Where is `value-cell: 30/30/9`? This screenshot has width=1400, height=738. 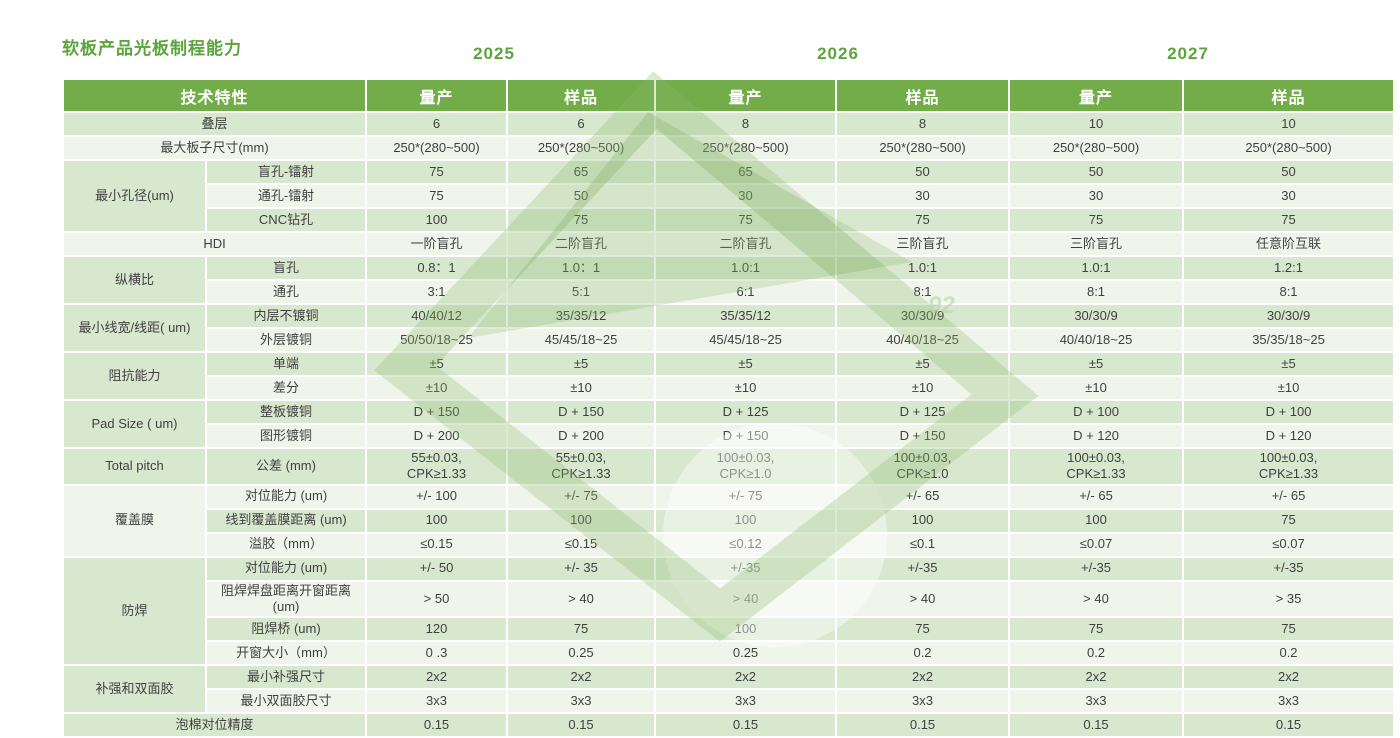 value-cell: 30/30/9 is located at coordinates (923, 316).